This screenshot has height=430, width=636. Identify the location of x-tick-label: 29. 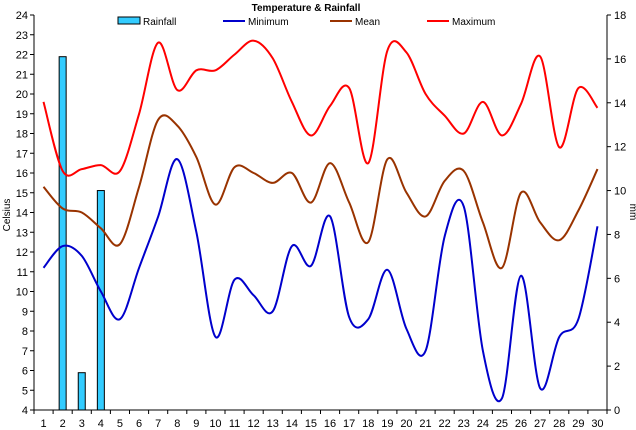
(578, 424).